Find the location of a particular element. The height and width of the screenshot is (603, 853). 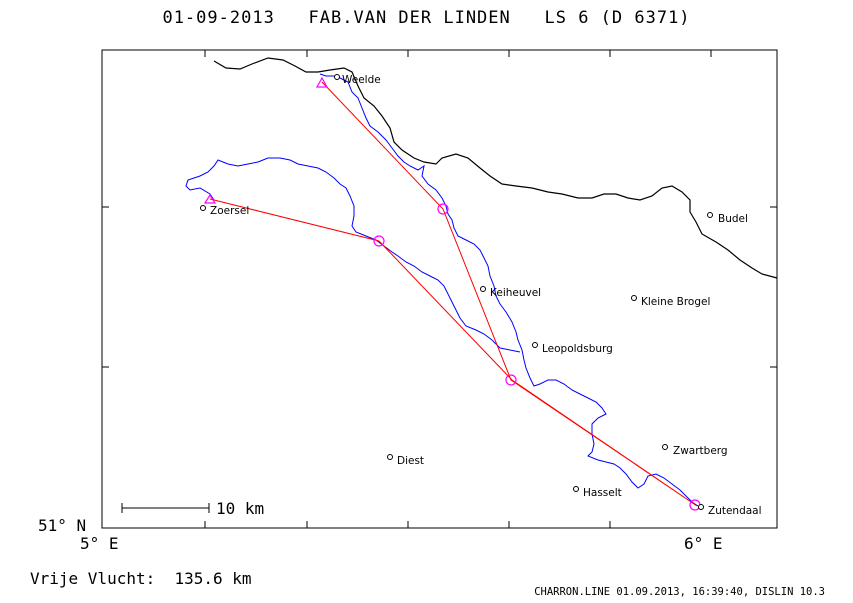

start-triangle-icon is located at coordinates (322, 82).